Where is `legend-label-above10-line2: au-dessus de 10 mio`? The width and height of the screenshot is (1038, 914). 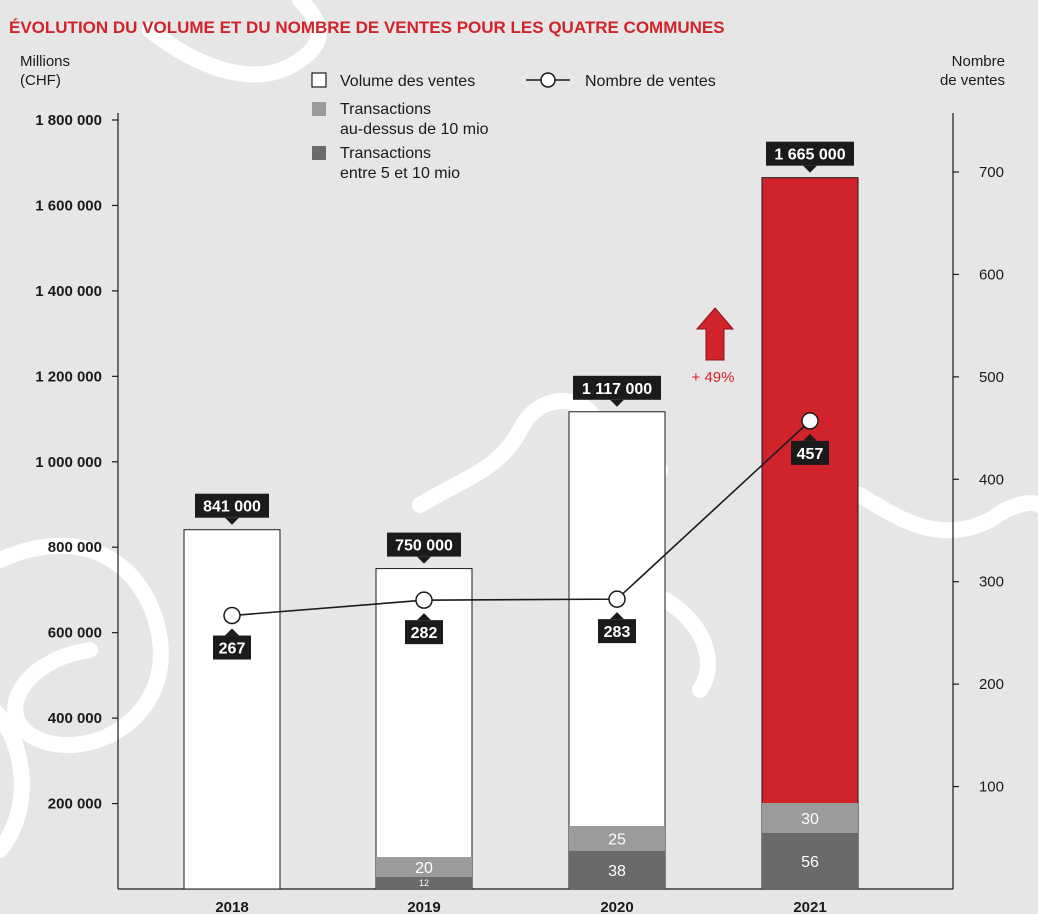 legend-label-above10-line2: au-dessus de 10 mio is located at coordinates (414, 129).